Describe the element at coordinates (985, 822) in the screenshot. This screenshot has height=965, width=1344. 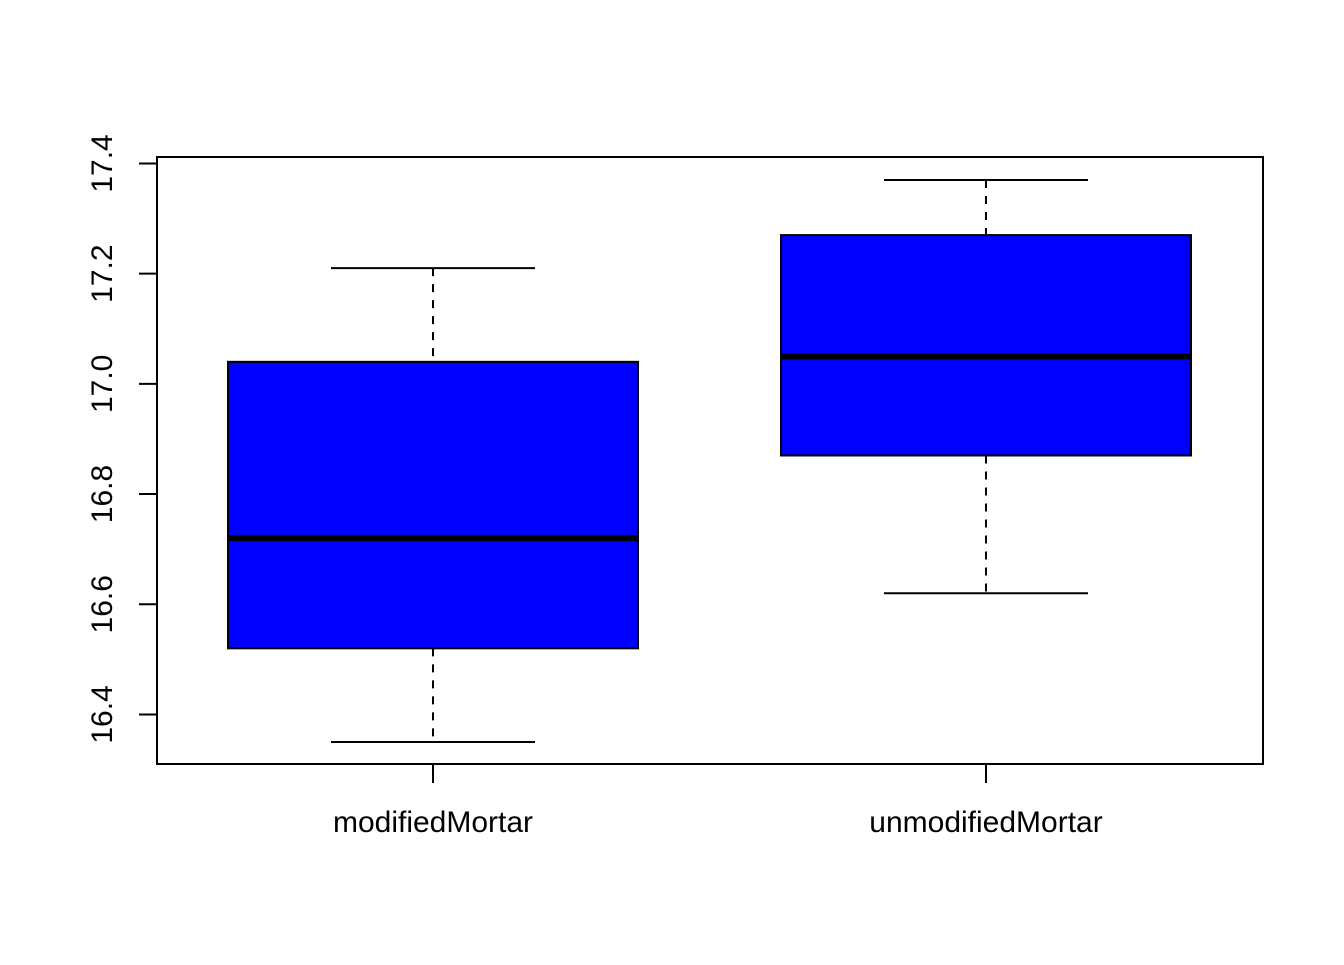
I see `x-tick-label: unmodifiedMortar` at that location.